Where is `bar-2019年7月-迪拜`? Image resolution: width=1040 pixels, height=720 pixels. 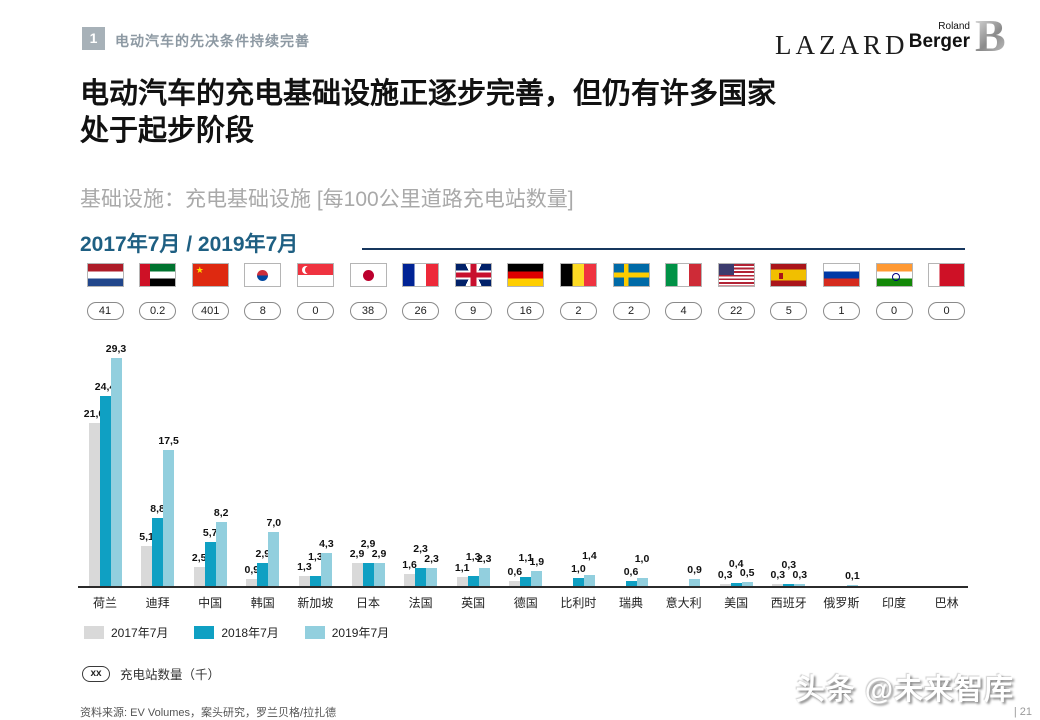
bar-2019年7月-迪拜 is located at coordinates (169, 517).